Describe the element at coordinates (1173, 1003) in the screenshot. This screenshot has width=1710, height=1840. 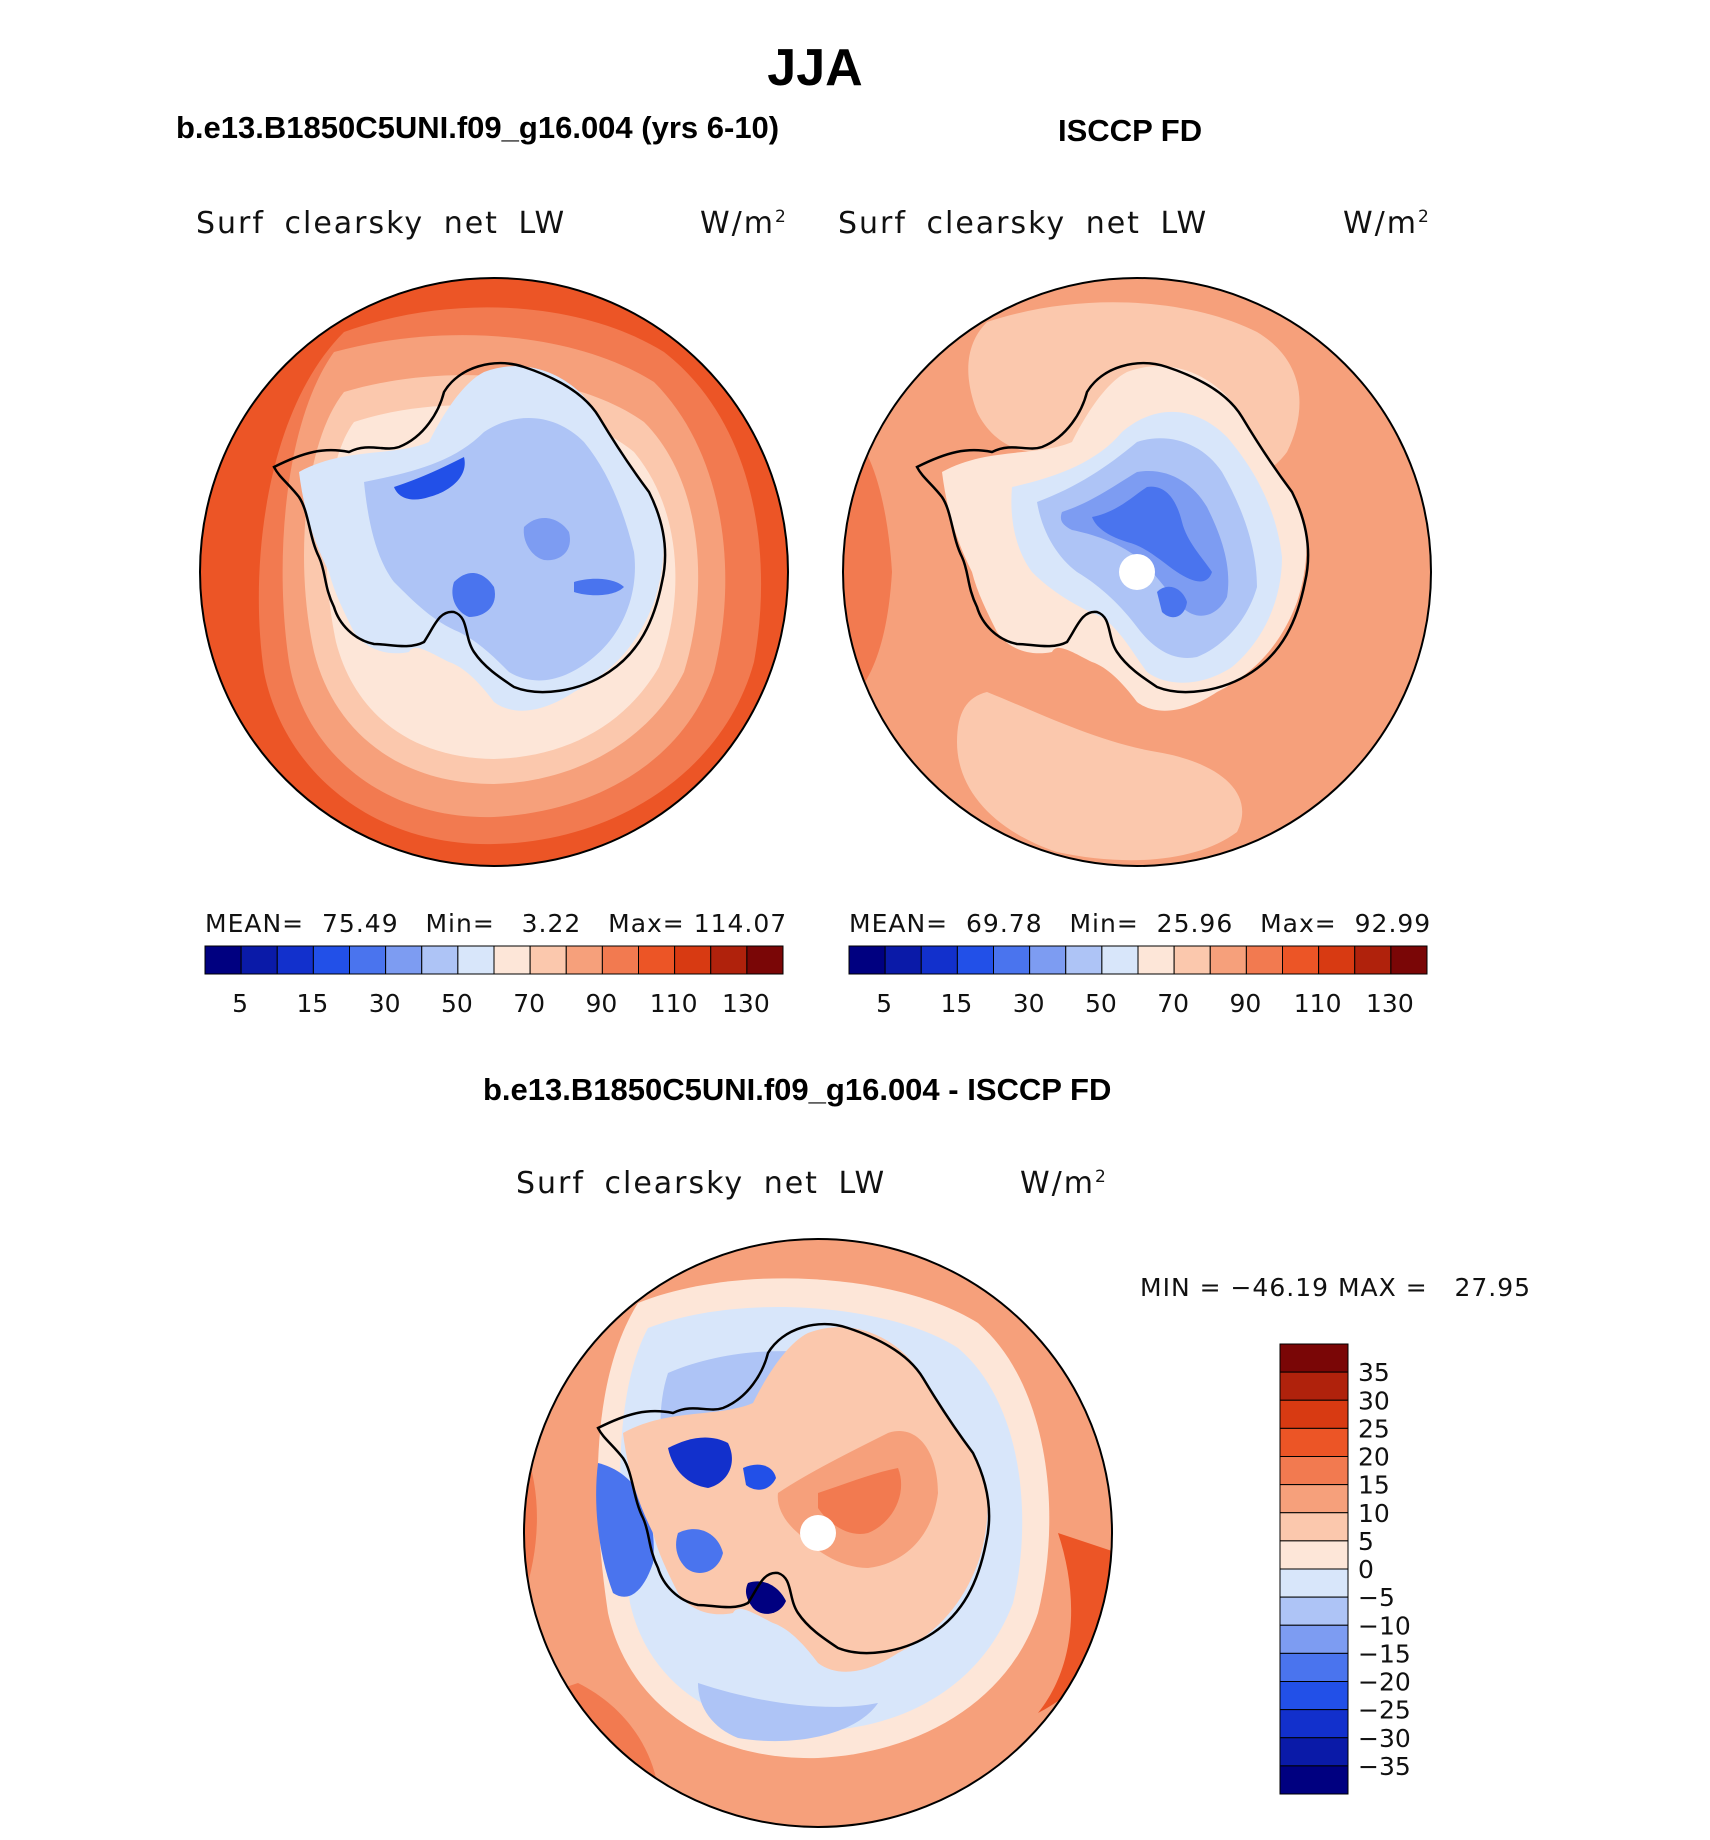
I see `obs-colorbar-tick: 70` at that location.